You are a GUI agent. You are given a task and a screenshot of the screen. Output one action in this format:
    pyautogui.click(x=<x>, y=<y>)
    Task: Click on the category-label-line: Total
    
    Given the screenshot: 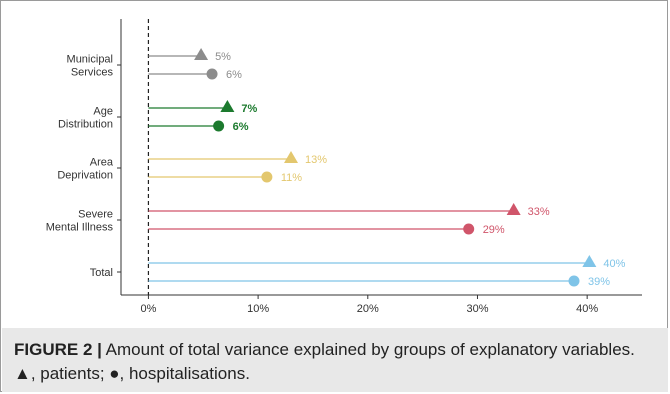 What is the action you would take?
    pyautogui.click(x=101, y=273)
    